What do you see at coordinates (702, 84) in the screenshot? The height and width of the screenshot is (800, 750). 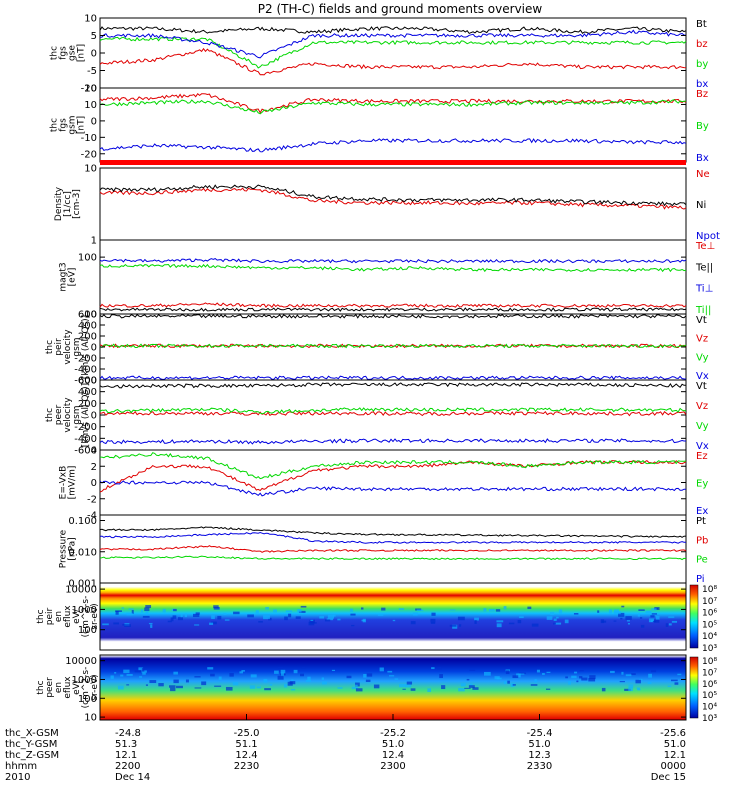 I see `legend-label: bx` at bounding box center [702, 84].